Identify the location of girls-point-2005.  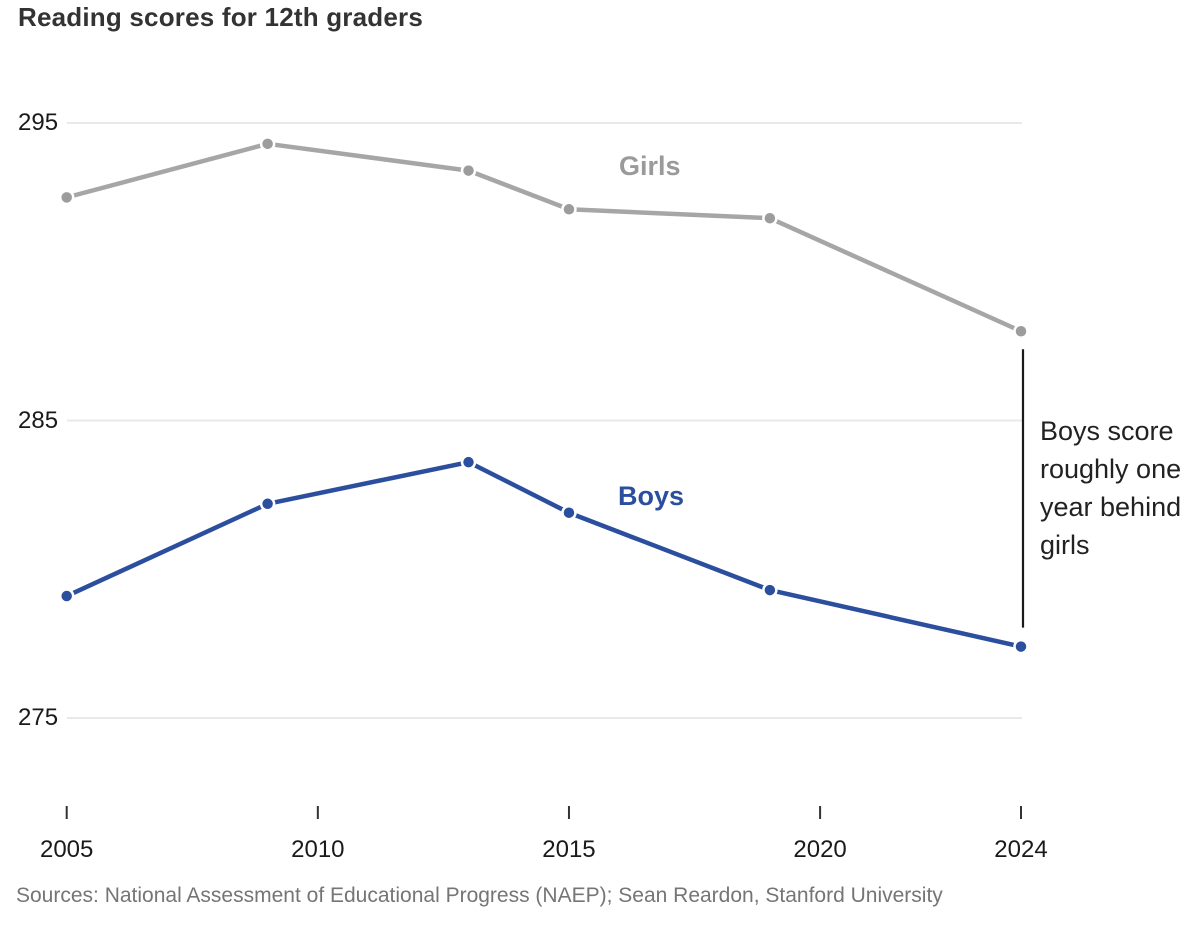
(66, 197).